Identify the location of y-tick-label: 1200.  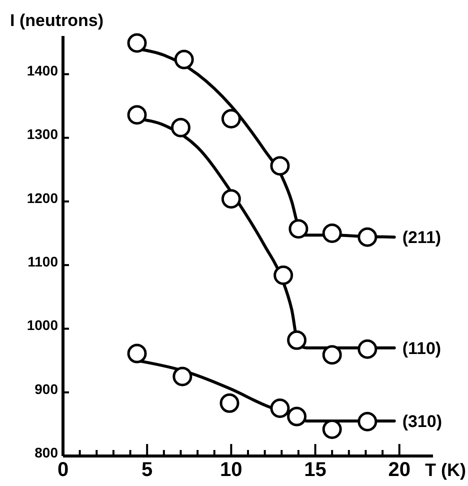
(42, 198).